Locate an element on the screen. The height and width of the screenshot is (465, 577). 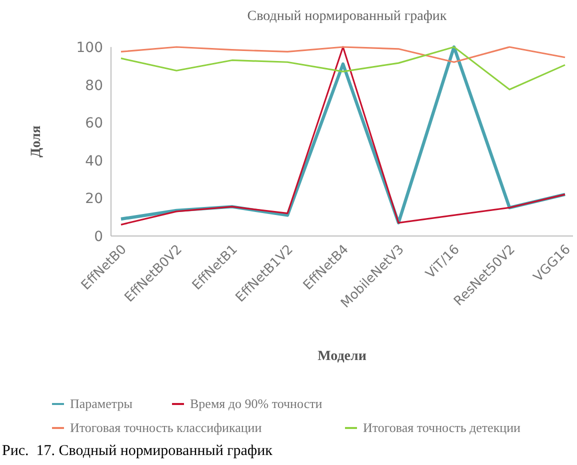
chart-title: Сводный нормированный график is located at coordinates (347, 16).